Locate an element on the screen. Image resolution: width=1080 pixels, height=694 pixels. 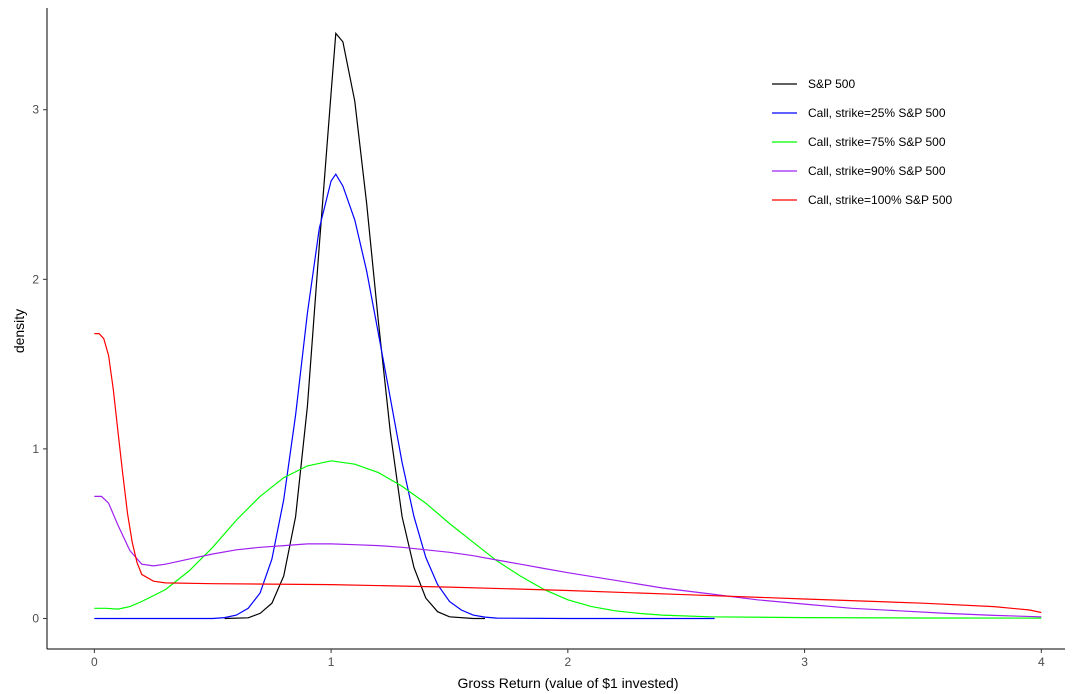
y-tick-label: 2 is located at coordinates (35, 279).